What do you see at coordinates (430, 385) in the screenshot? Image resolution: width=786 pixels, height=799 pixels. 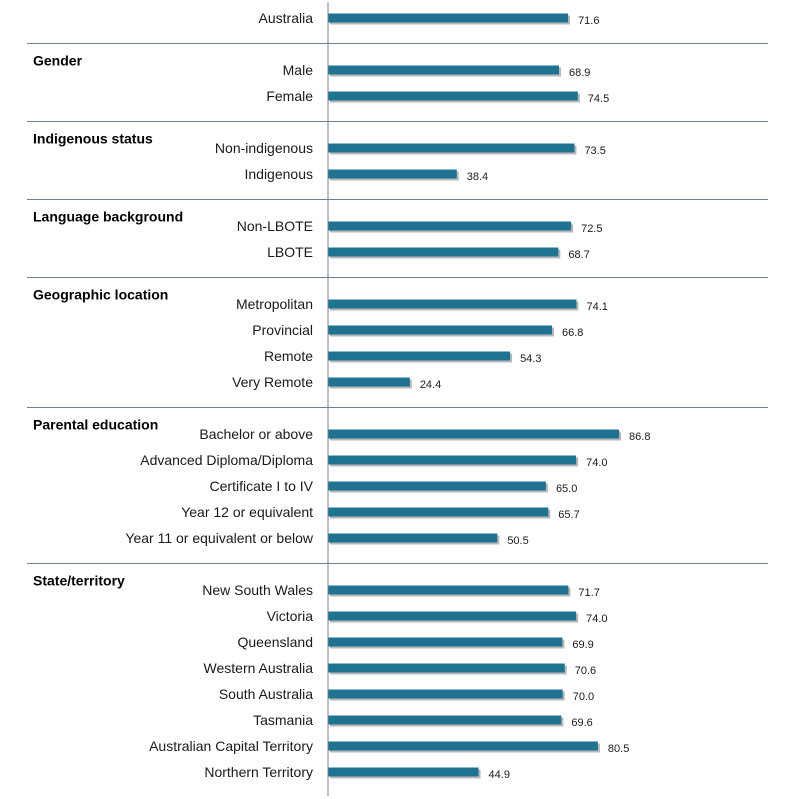 I see `value-label: 24.4` at bounding box center [430, 385].